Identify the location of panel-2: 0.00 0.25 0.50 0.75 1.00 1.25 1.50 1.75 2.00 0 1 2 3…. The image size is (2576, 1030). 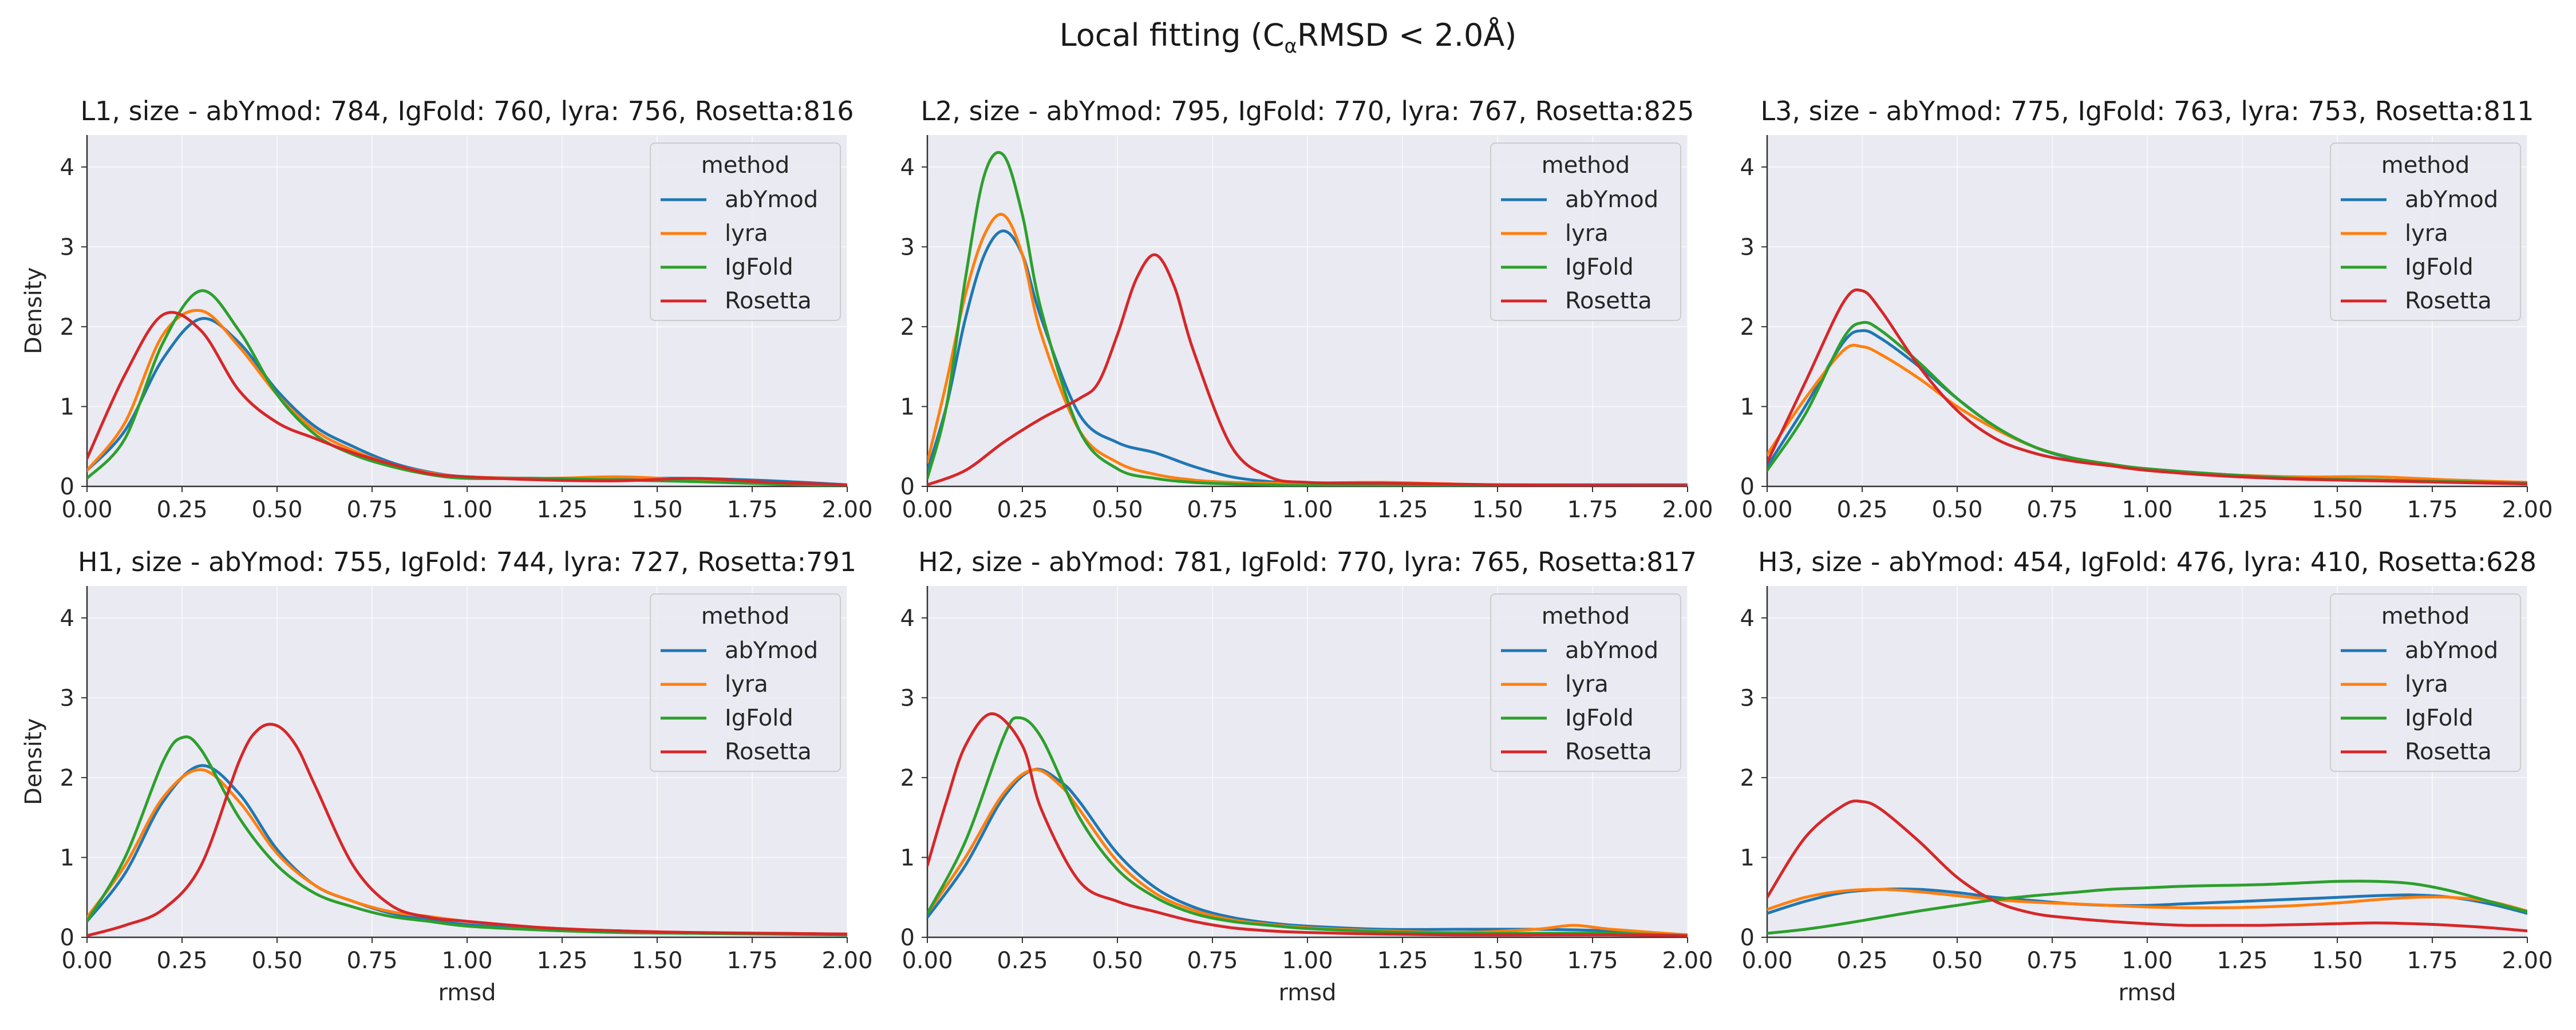
(1306, 309).